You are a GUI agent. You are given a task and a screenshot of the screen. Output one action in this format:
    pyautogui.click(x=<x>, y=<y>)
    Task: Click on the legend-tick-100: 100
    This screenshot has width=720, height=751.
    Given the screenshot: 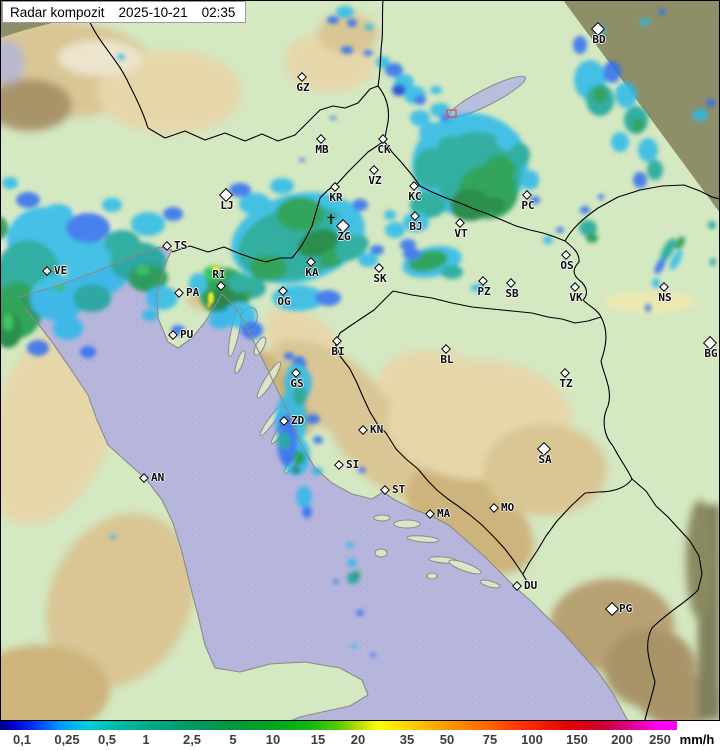 What is the action you would take?
    pyautogui.click(x=532, y=739)
    